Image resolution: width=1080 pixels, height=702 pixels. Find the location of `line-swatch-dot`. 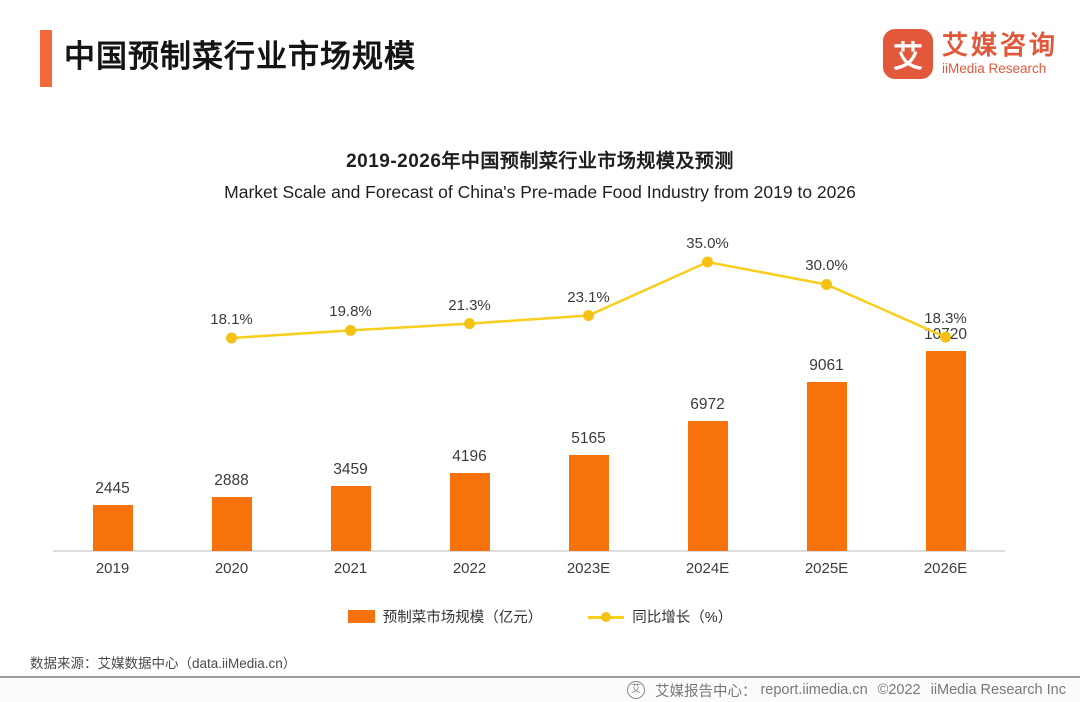

line-swatch-dot is located at coordinates (606, 616).